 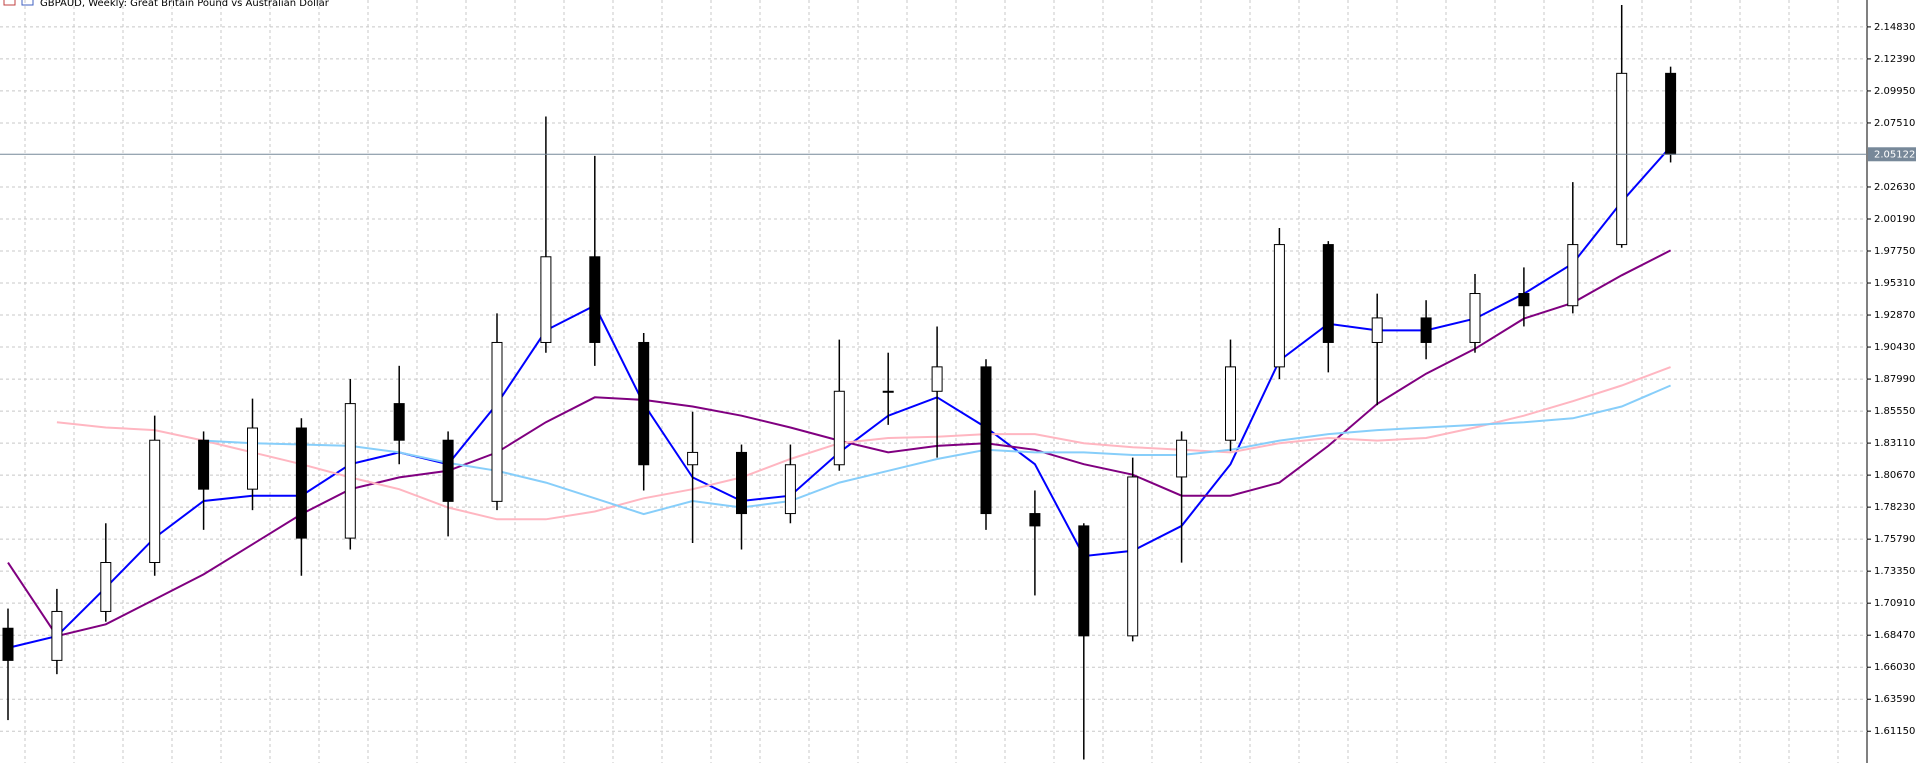 I want to click on y-tick-label: 2.09950, so click(x=1894, y=91).